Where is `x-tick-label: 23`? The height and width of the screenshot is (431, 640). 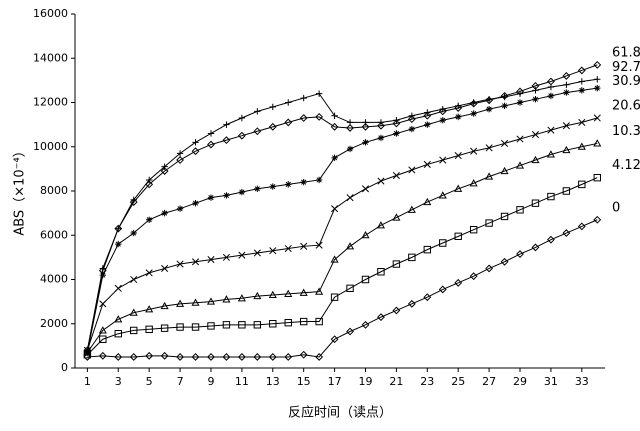 x-tick-label: 23 is located at coordinates (427, 381).